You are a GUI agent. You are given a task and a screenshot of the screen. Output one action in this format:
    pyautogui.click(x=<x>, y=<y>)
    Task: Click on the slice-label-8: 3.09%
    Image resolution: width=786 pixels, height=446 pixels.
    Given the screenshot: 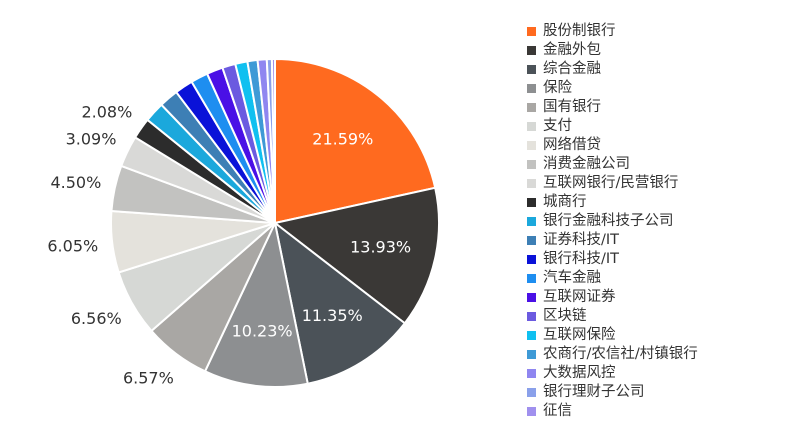 What is the action you would take?
    pyautogui.click(x=91, y=138)
    